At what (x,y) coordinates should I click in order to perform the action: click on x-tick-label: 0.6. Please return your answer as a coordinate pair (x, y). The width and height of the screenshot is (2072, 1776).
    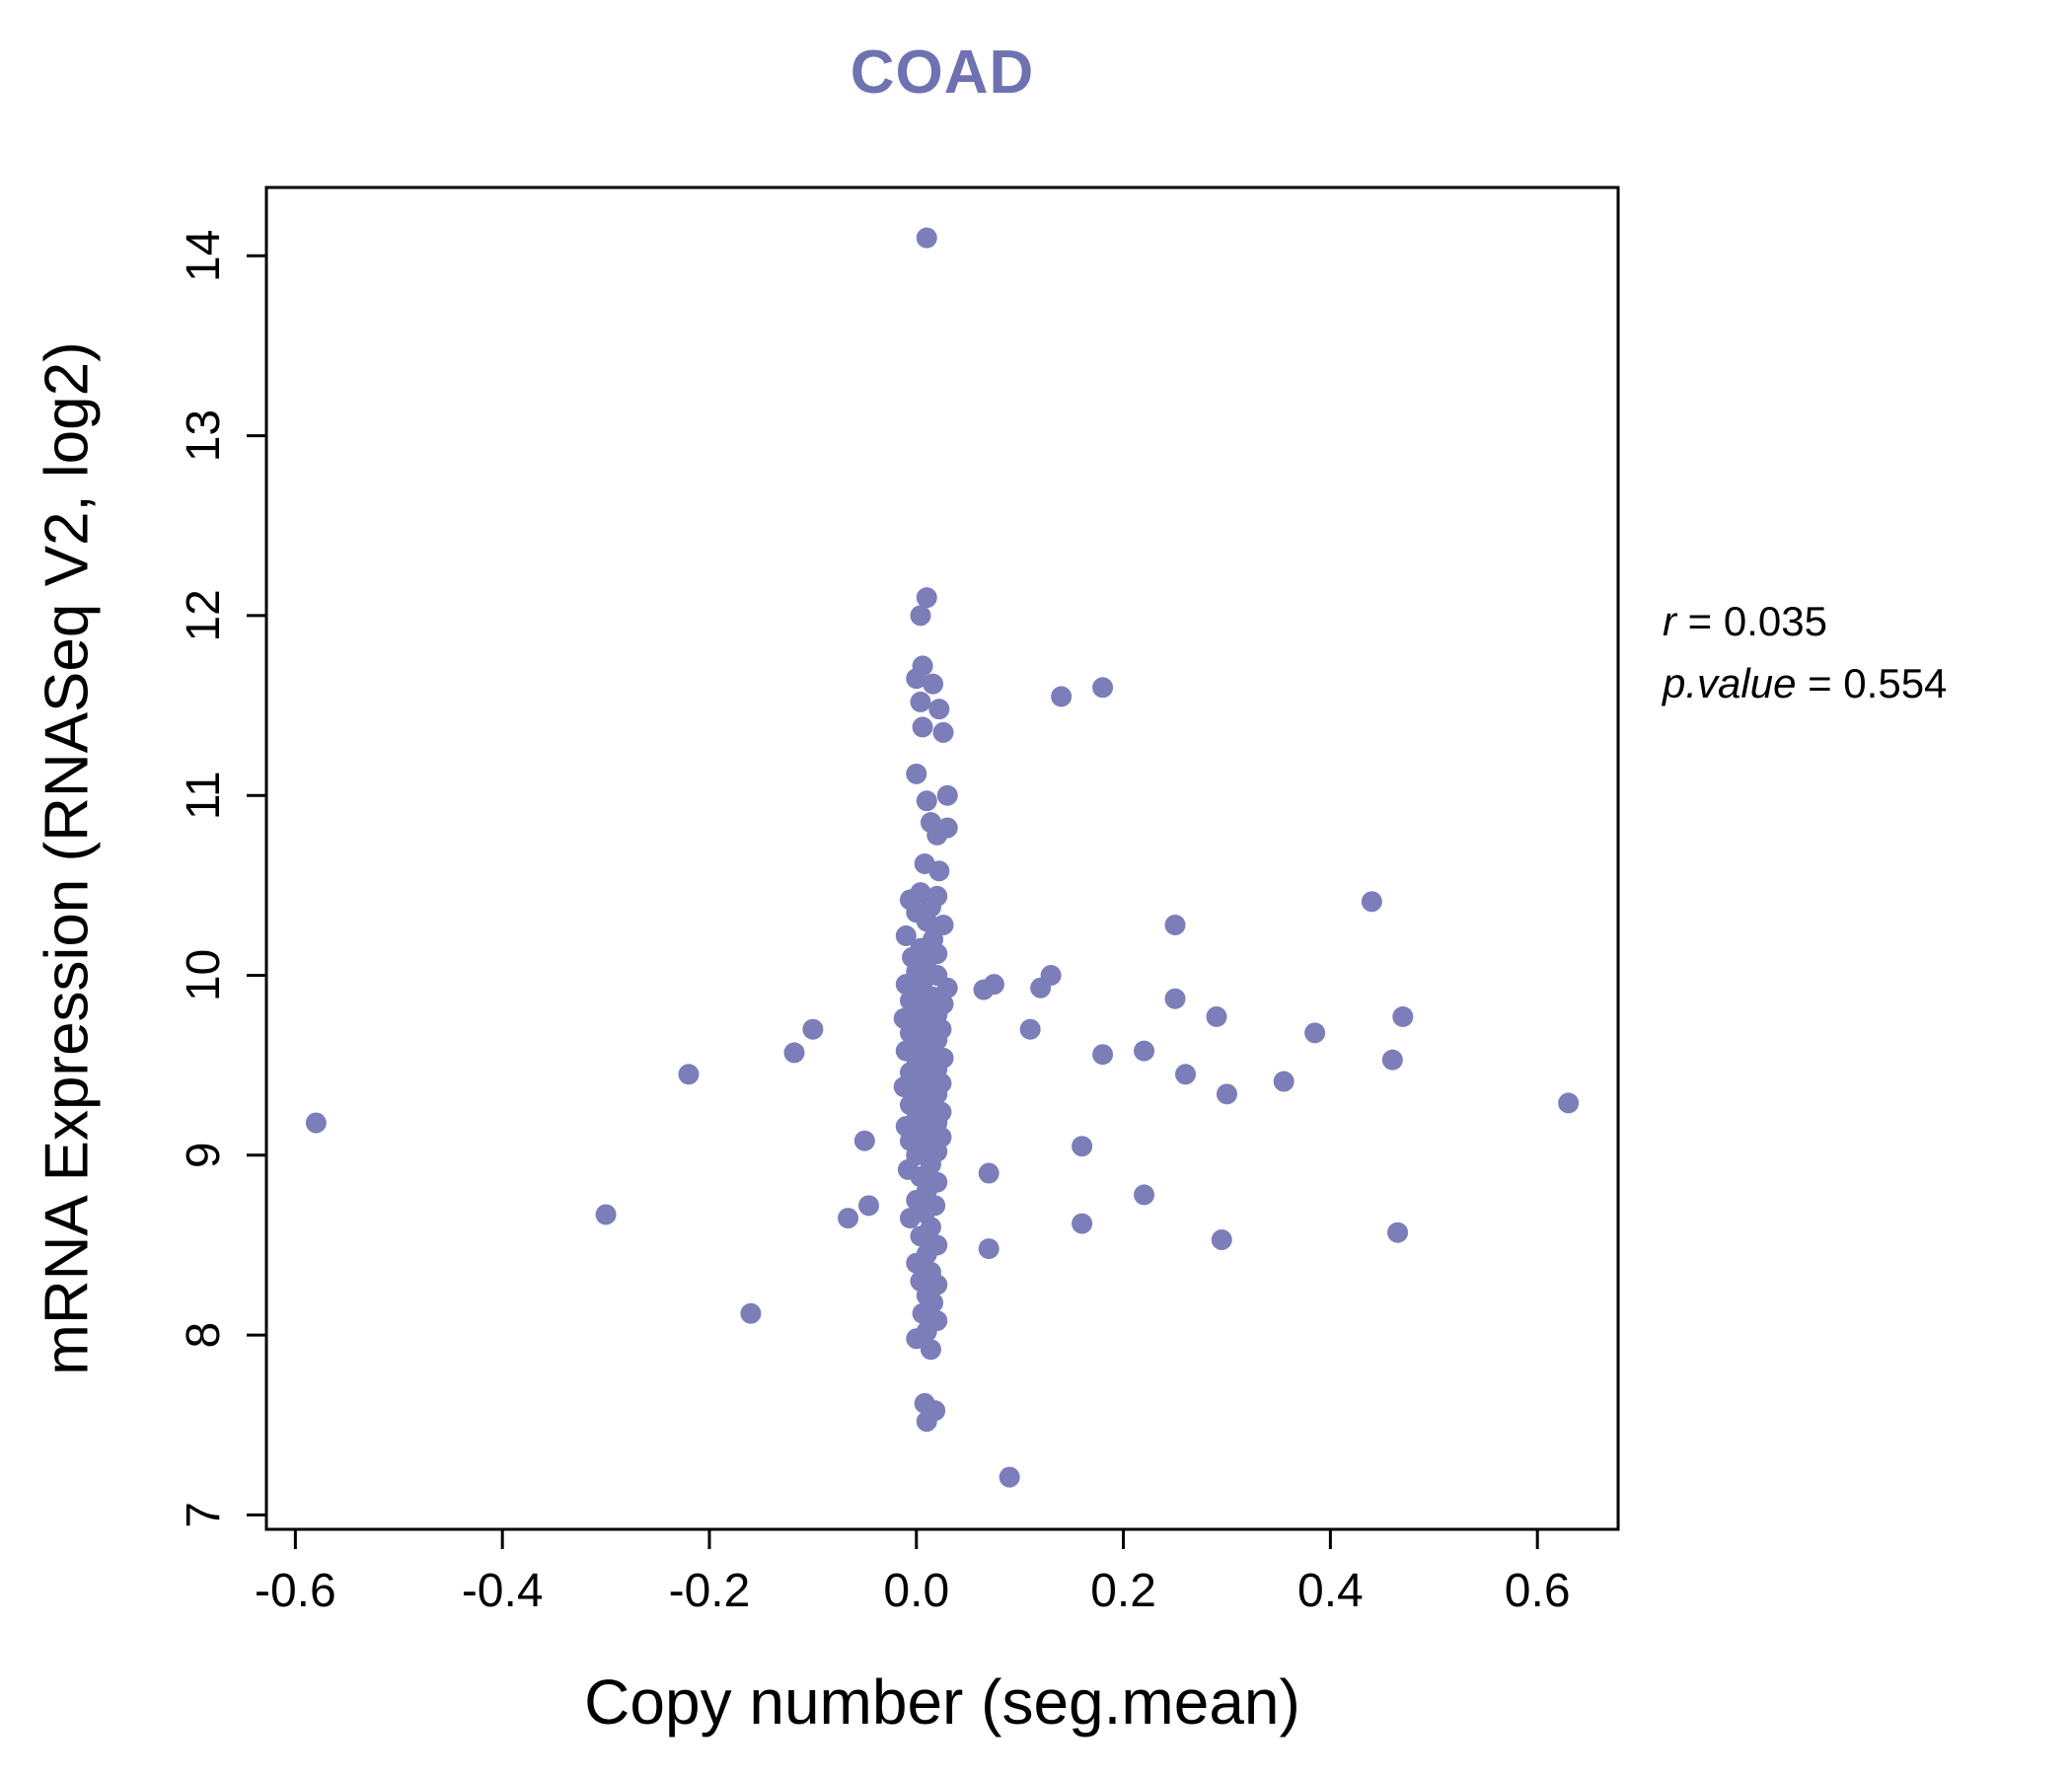
    Looking at the image, I should click on (1538, 1591).